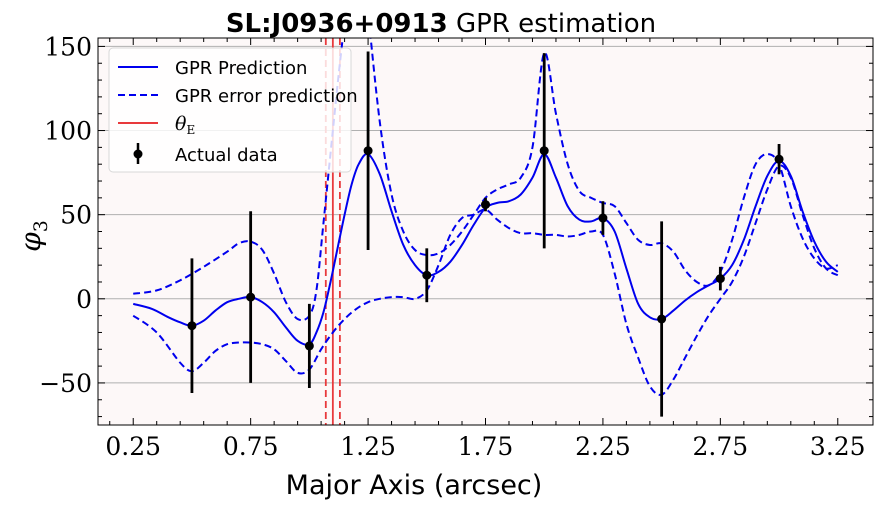  I want to click on x-tick-label: 1.75, so click(486, 446).